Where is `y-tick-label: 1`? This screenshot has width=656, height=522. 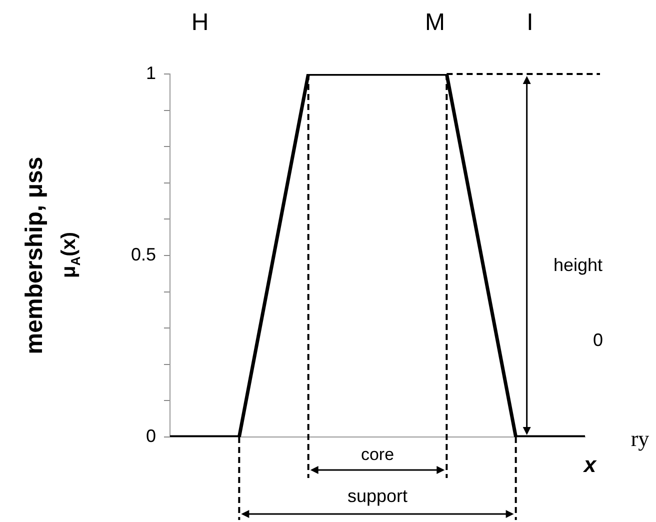
y-tick-label: 1 is located at coordinates (151, 72).